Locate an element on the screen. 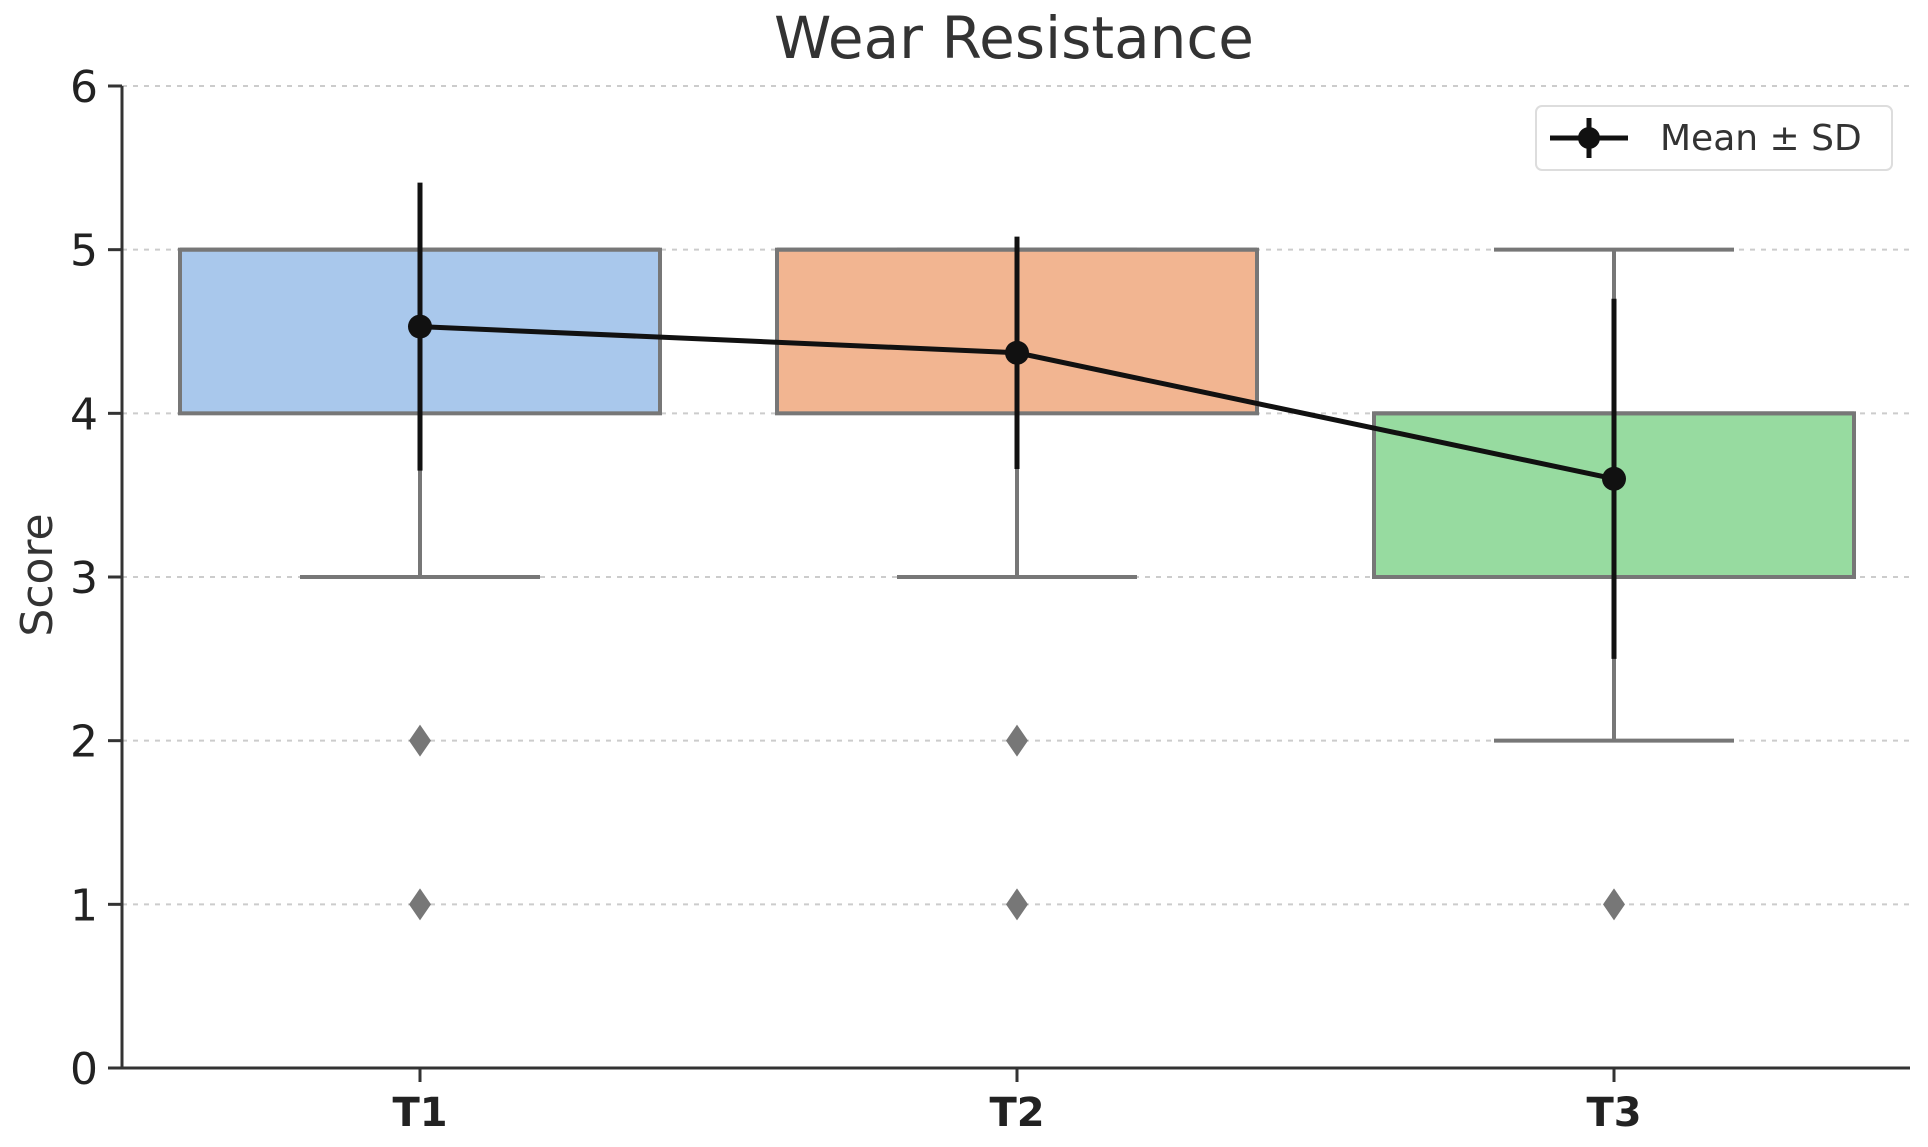  legend-box is located at coordinates (1714, 138).